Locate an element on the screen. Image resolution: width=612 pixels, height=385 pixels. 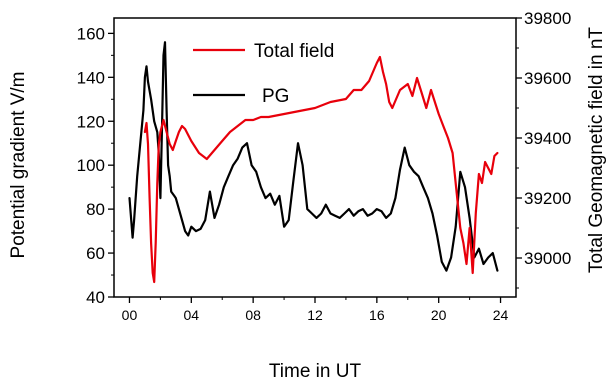
legend-label-total-field: Total field is located at coordinates (294, 51).